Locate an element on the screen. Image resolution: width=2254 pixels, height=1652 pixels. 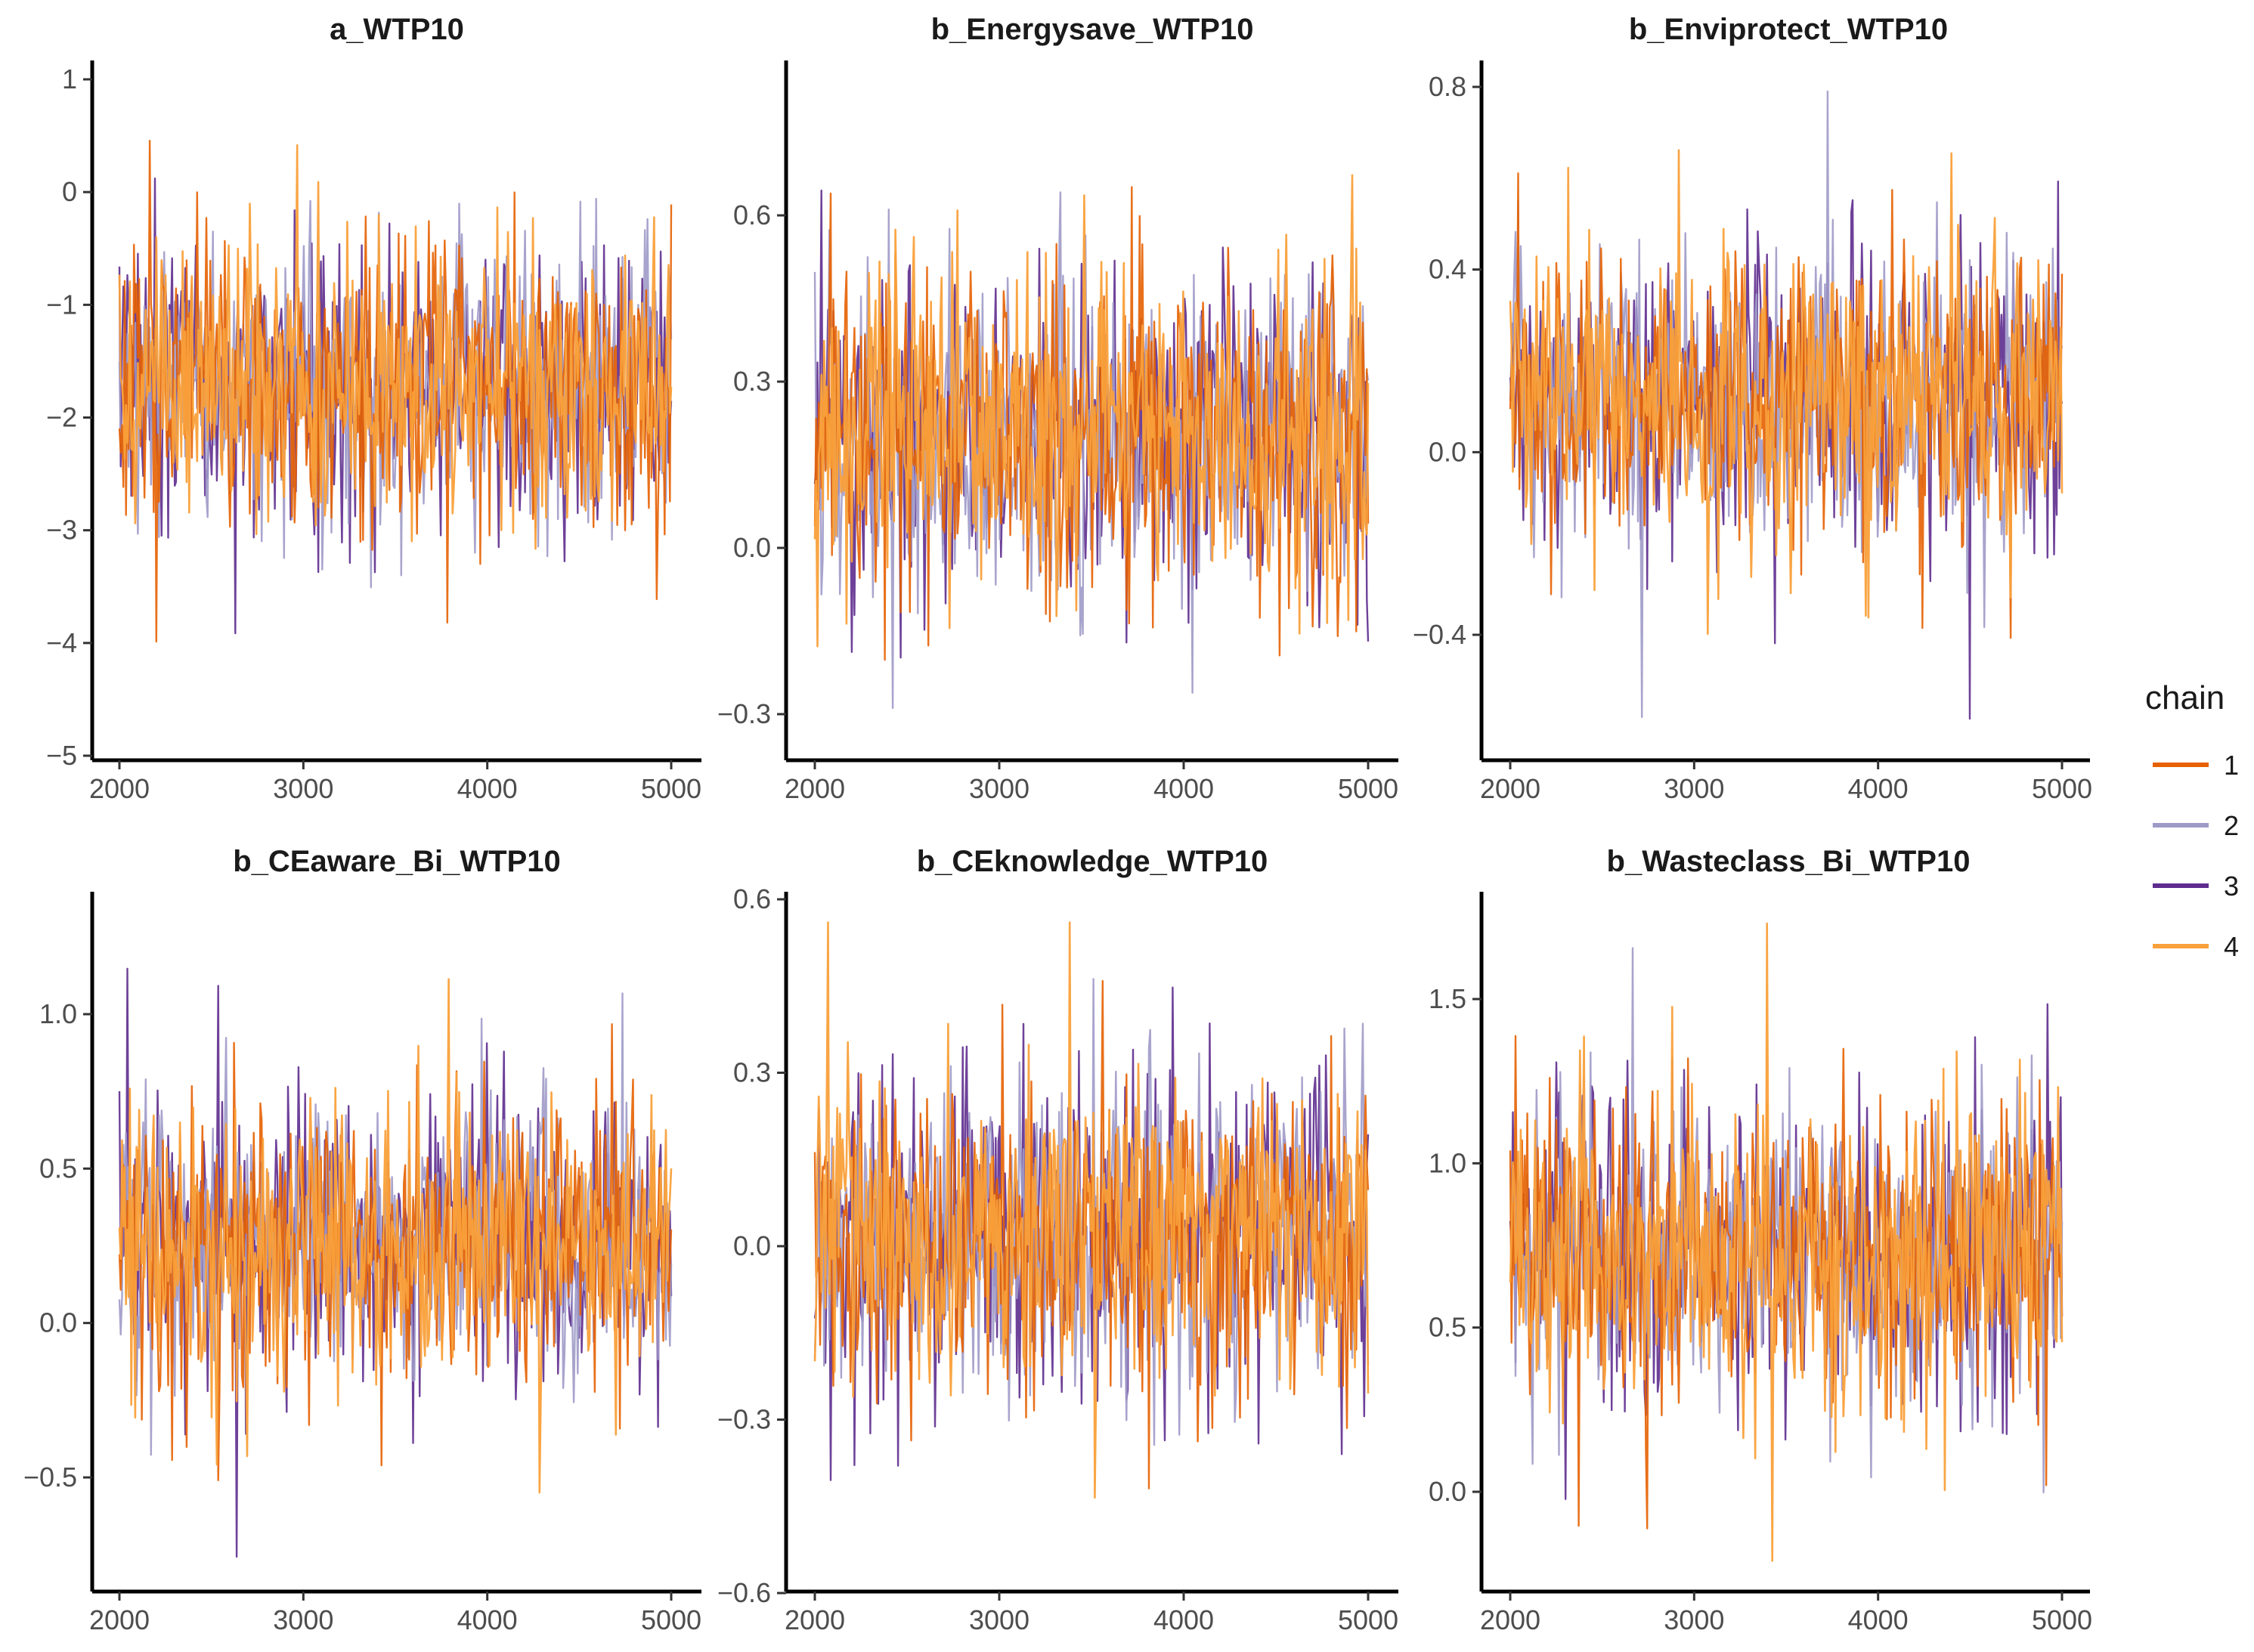
plot-area: 0.6 0.3 0.0 −0.3 2000 3000 4000 5000 is located at coordinates (1057, 432).